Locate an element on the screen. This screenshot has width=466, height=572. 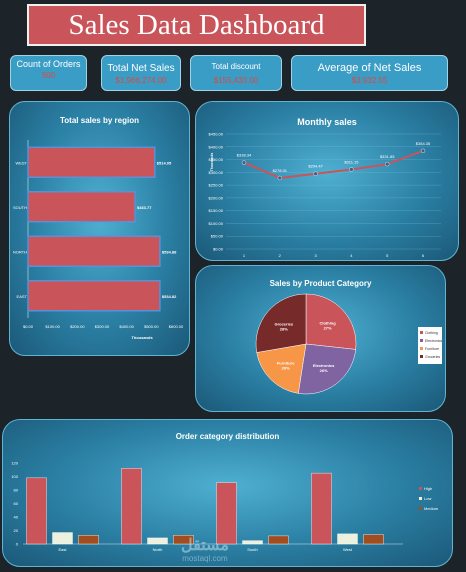
kpi-label: Average of Net Sales is located at coordinates (369, 68).